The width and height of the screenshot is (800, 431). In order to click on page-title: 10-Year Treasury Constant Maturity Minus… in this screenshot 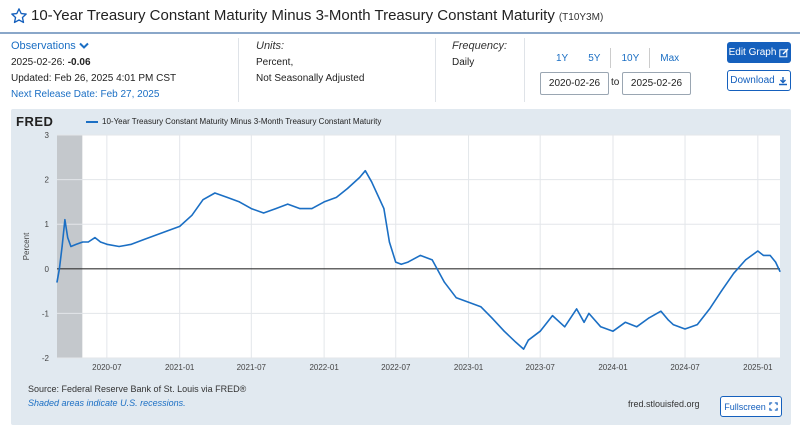, I will do `click(317, 15)`.